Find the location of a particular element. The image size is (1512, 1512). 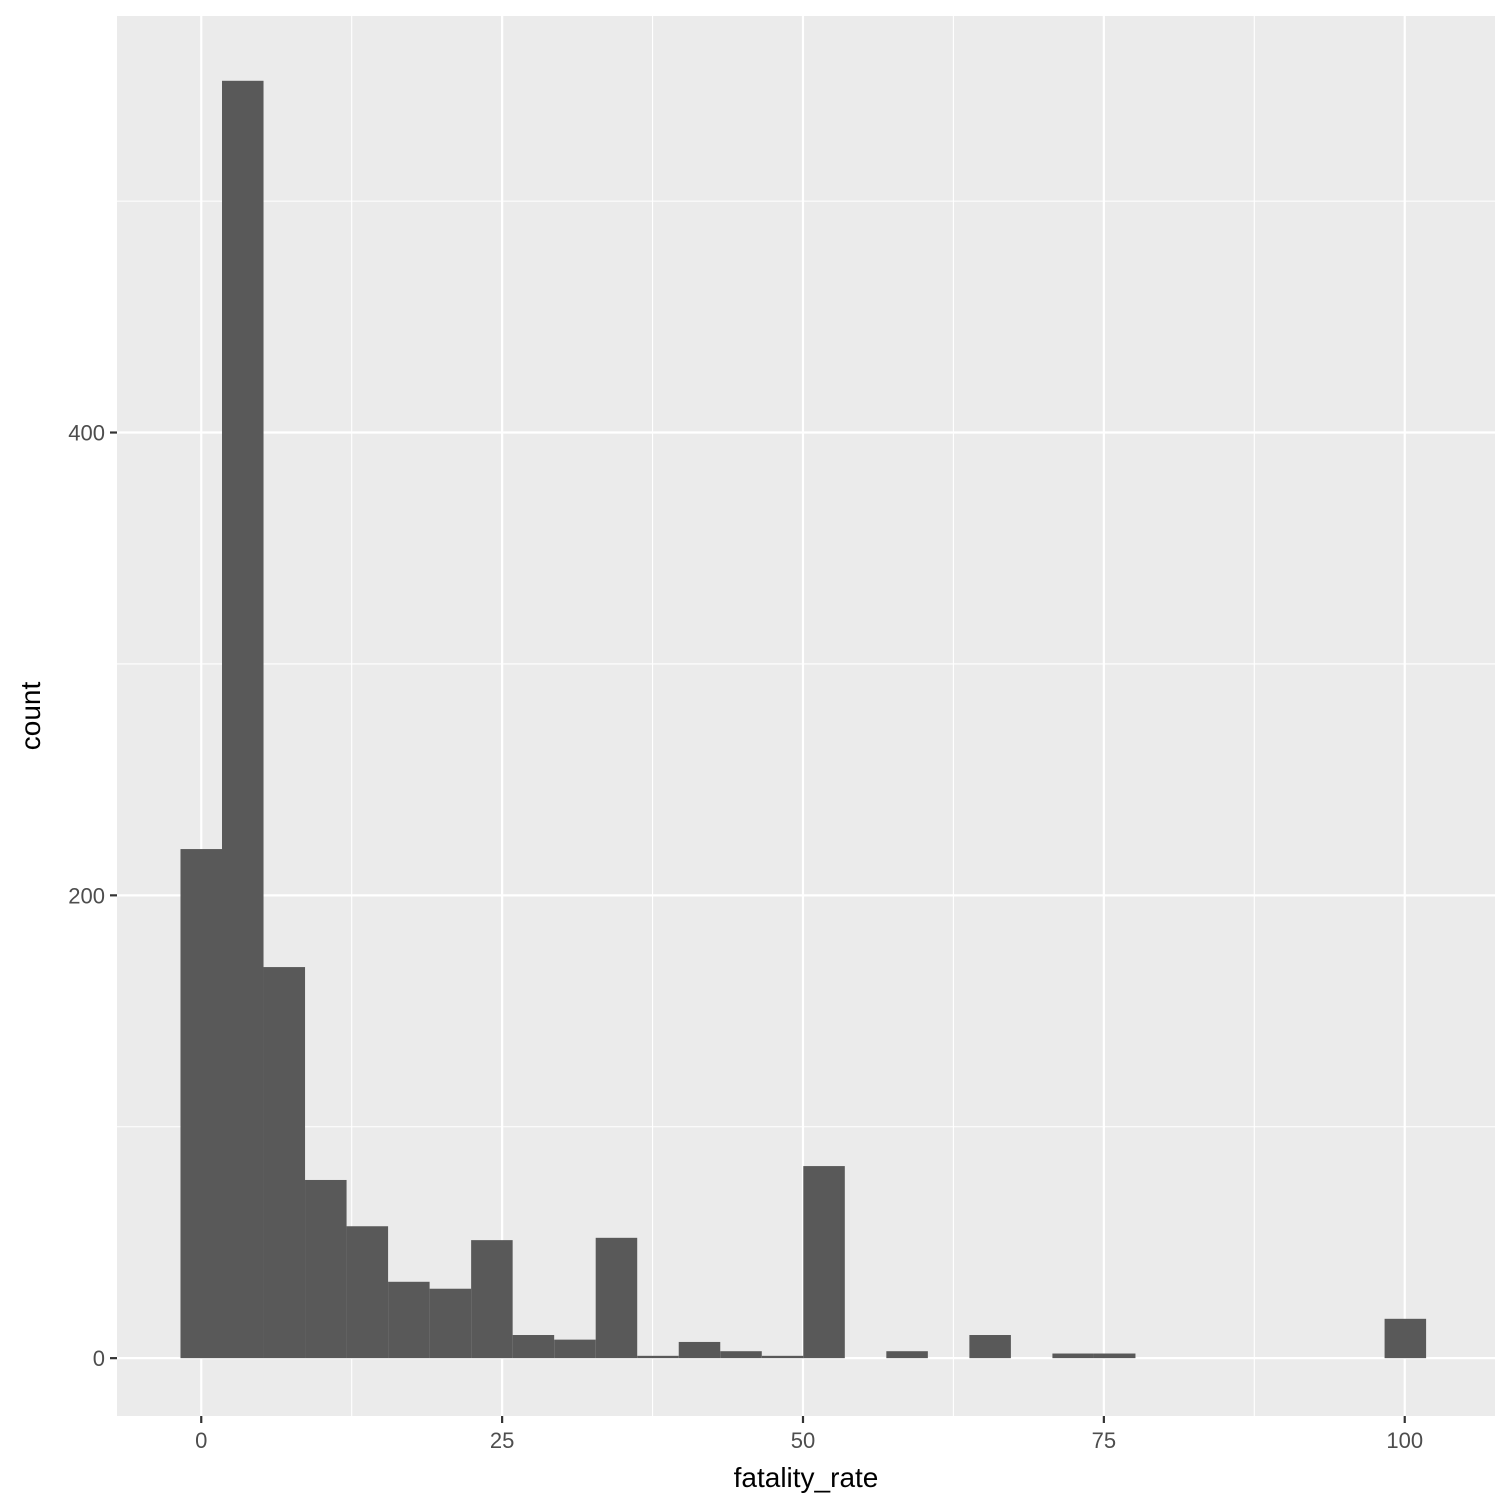

x-tick-label: 25 is located at coordinates (502, 1440).